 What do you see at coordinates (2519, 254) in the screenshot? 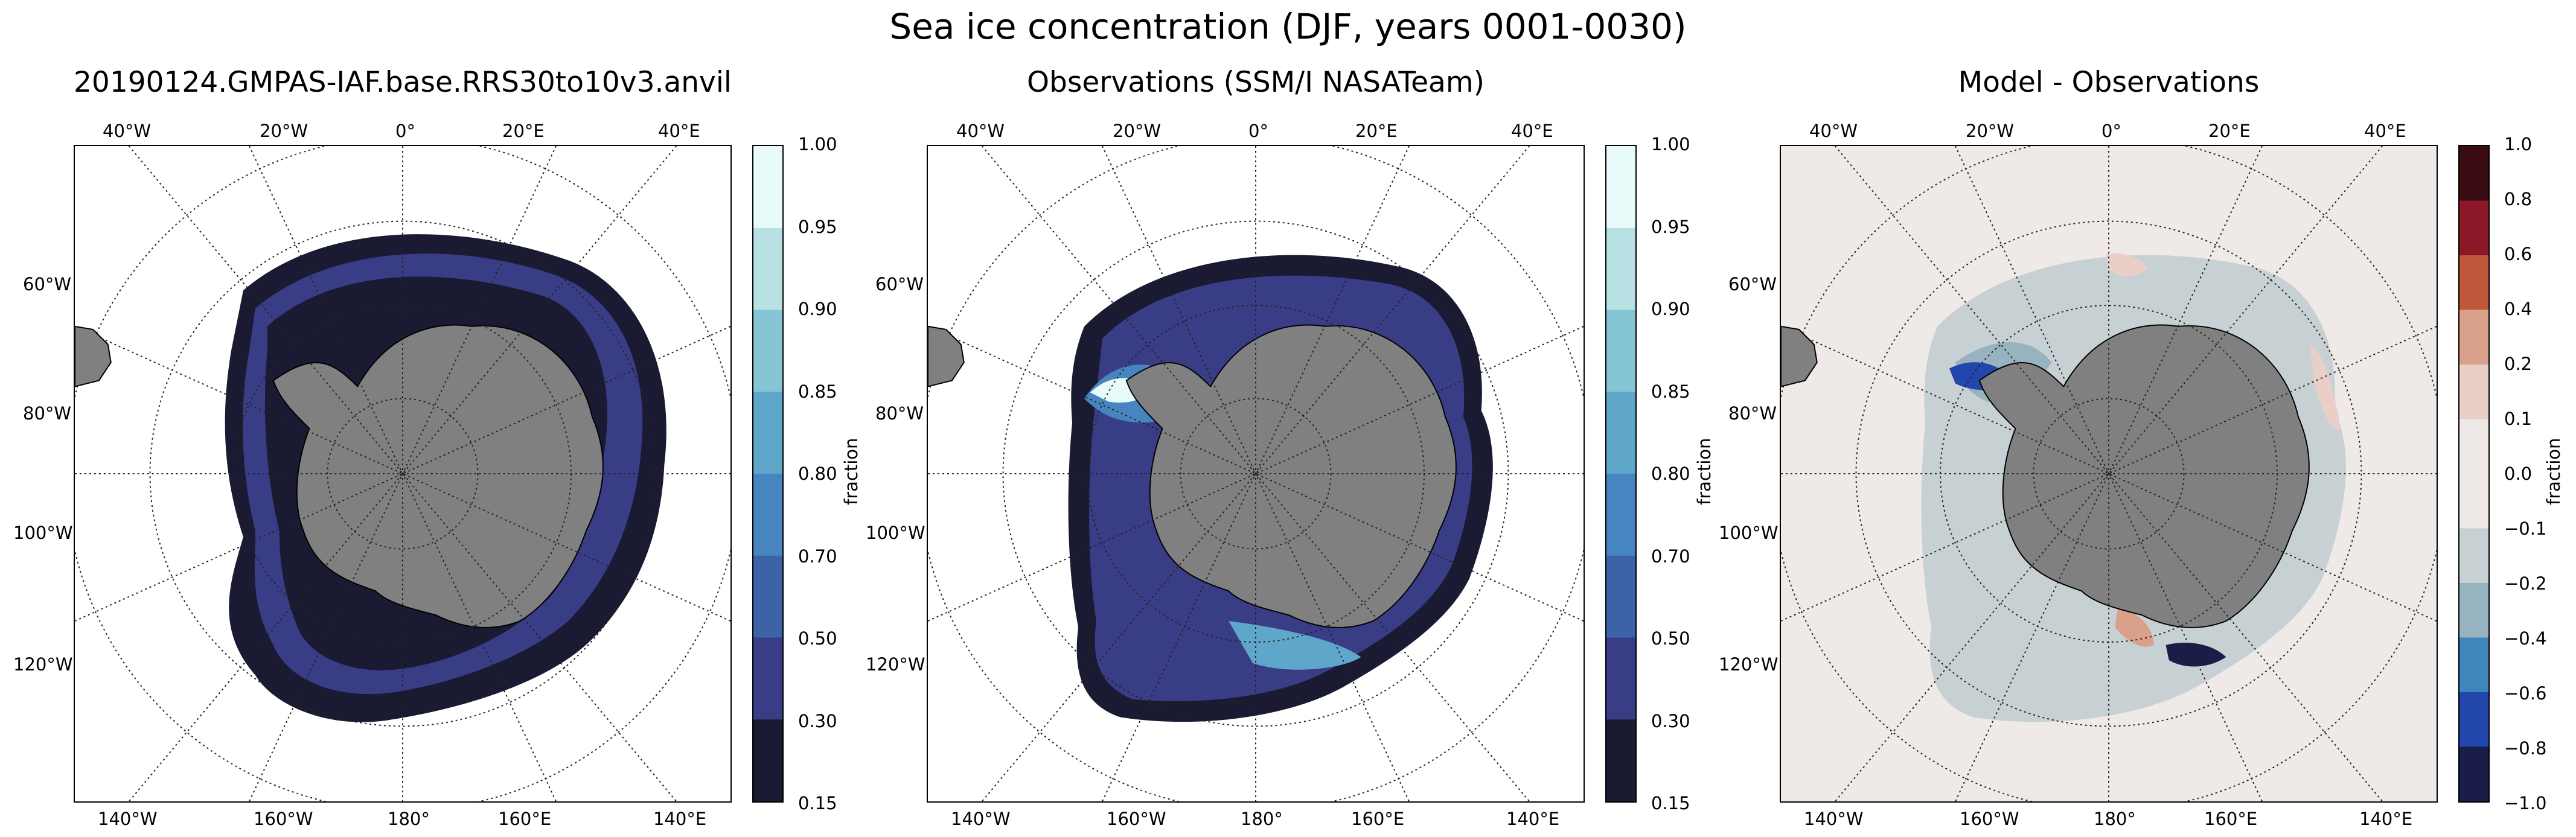
I see `colorbar-tick: 0.6` at bounding box center [2519, 254].